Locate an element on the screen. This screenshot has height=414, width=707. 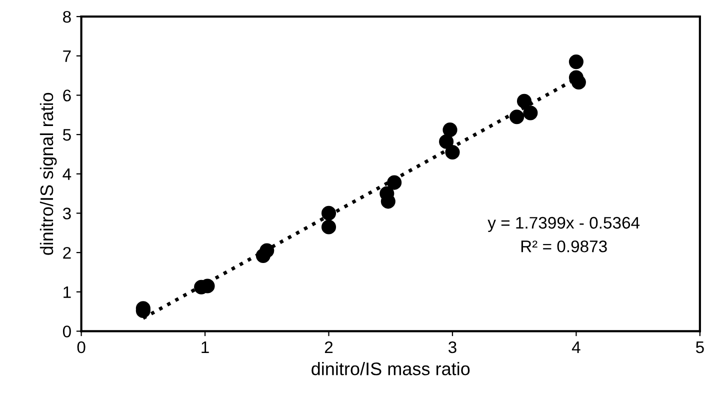
y-tick-label: 1 is located at coordinates (67, 292).